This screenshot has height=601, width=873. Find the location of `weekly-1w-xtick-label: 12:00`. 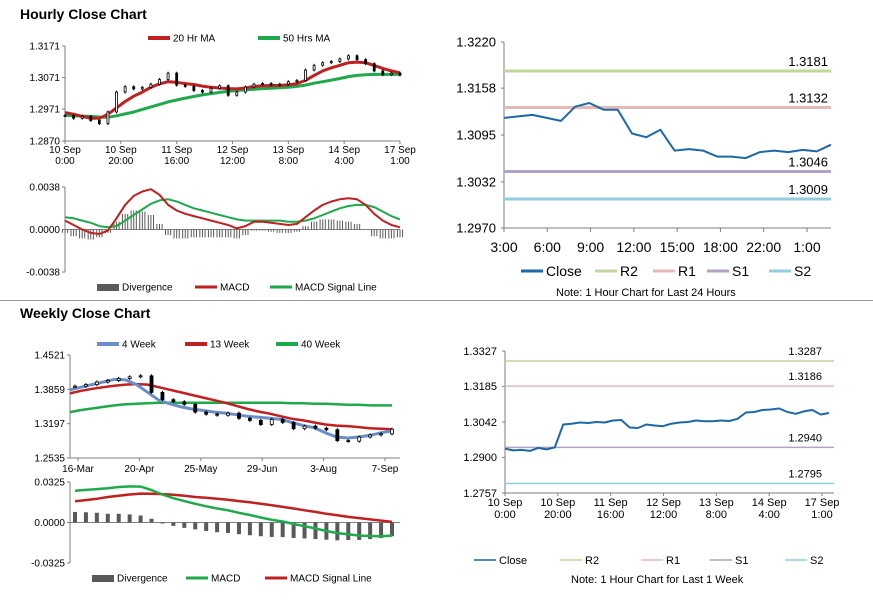

weekly-1w-xtick-label: 12:00 is located at coordinates (664, 515).